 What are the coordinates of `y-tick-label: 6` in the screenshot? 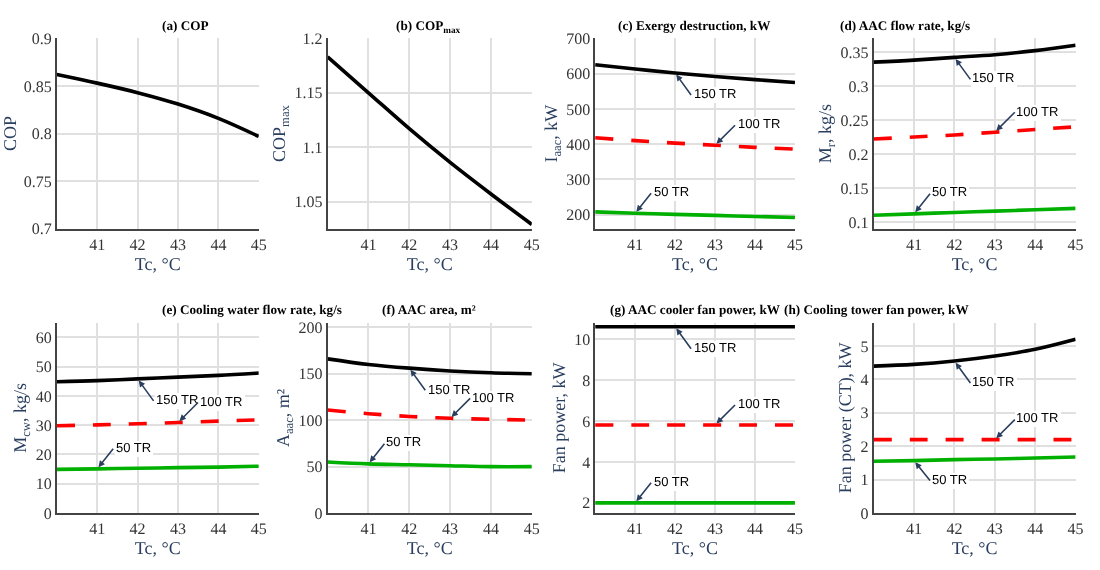 It's located at (586, 421).